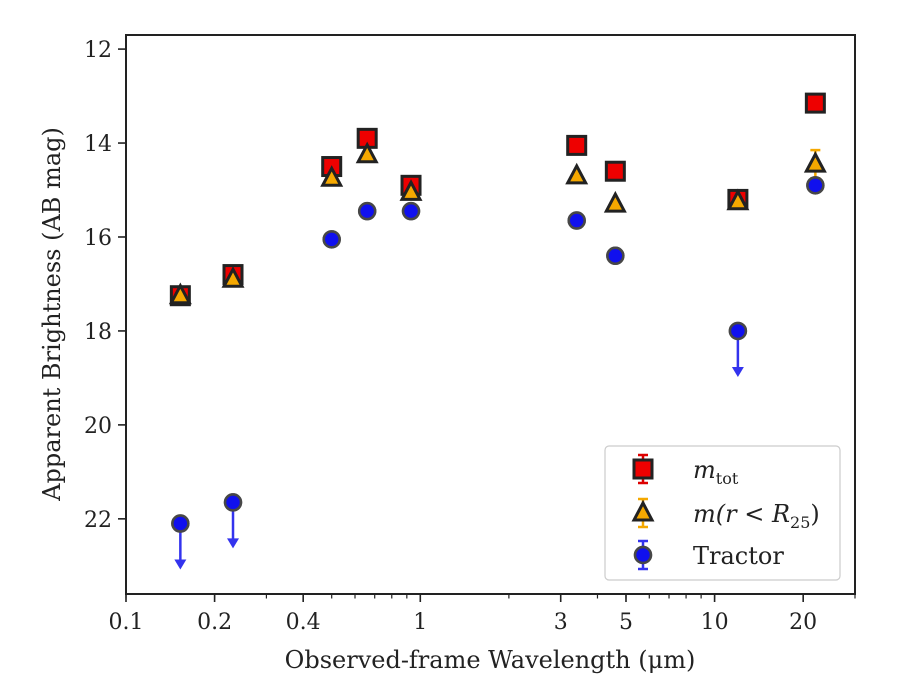 The image size is (900, 700). What do you see at coordinates (756, 516) in the screenshot?
I see `legend-label: m(r < R25)` at bounding box center [756, 516].